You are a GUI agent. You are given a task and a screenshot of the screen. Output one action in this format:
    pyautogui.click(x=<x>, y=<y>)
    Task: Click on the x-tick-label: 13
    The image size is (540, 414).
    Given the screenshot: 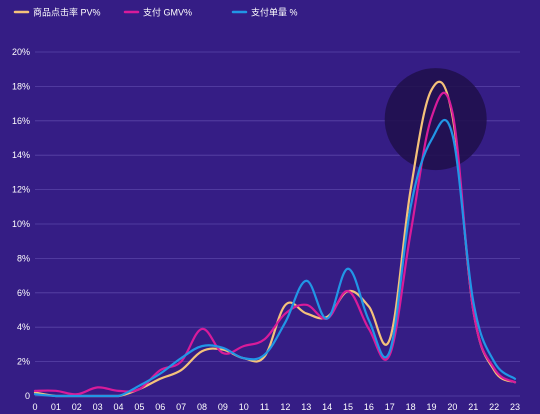 What is the action you would take?
    pyautogui.click(x=306, y=407)
    